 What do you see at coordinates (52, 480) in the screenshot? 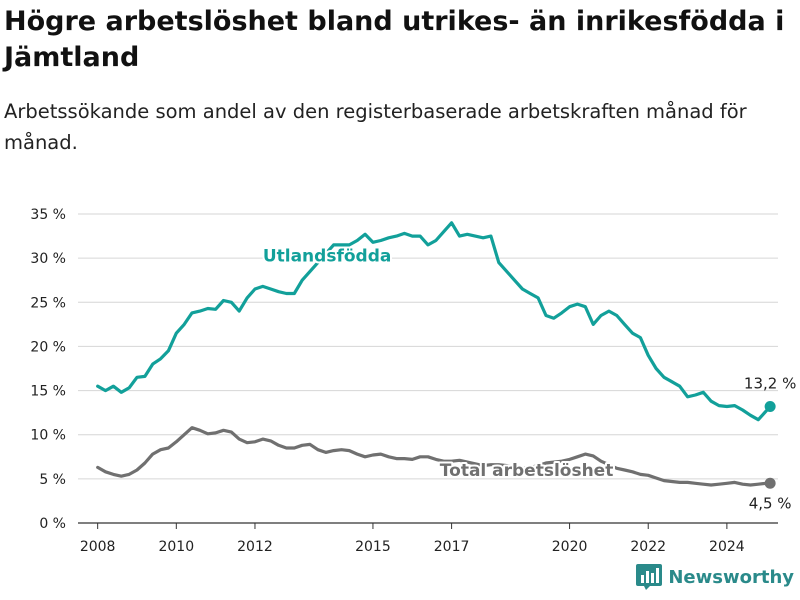
I see `y-tick-label: 5 %` at bounding box center [52, 480].